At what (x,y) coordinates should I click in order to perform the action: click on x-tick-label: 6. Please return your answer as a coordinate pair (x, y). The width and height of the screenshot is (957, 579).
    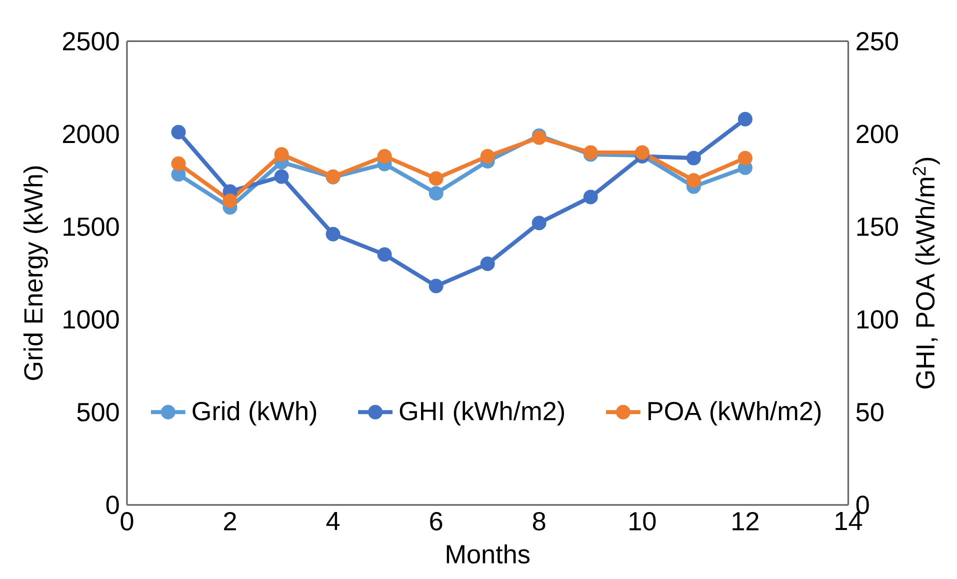
    Looking at the image, I should click on (436, 521).